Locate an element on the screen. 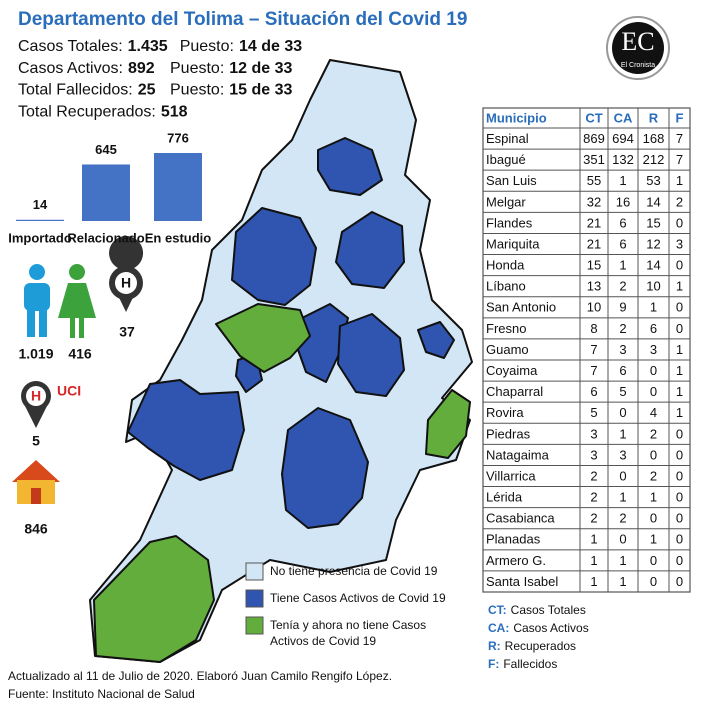 This screenshot has width=720, height=713. hospital-count: 37 is located at coordinates (127, 332).